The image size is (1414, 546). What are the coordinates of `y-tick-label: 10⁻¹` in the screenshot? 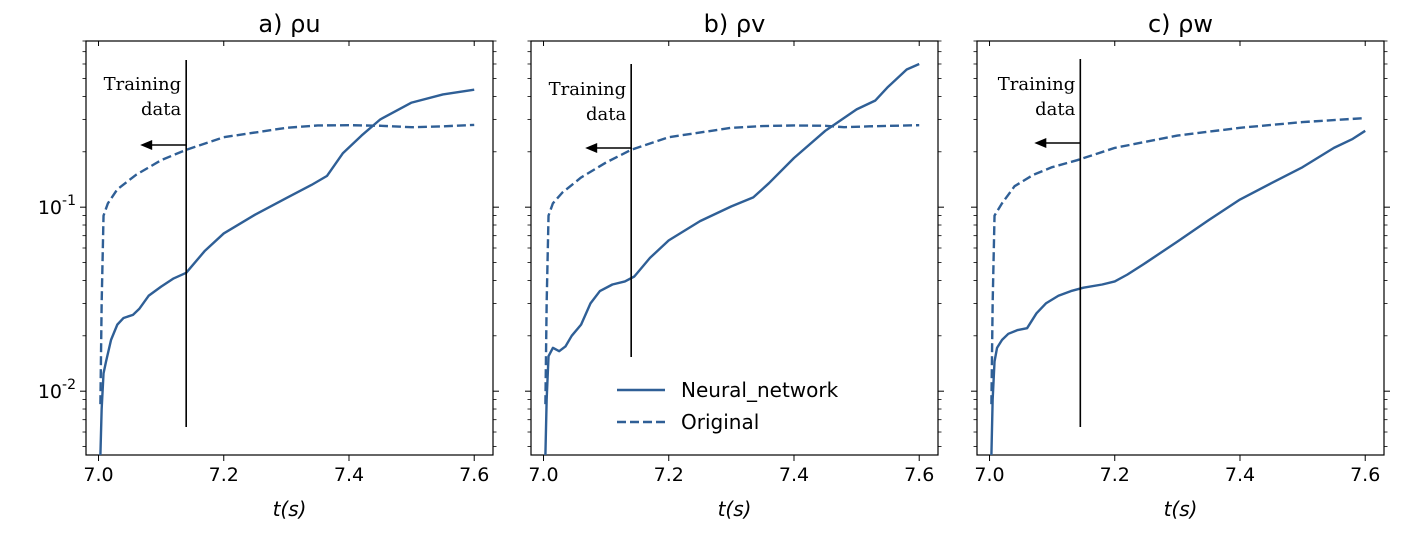 It's located at (57, 206).